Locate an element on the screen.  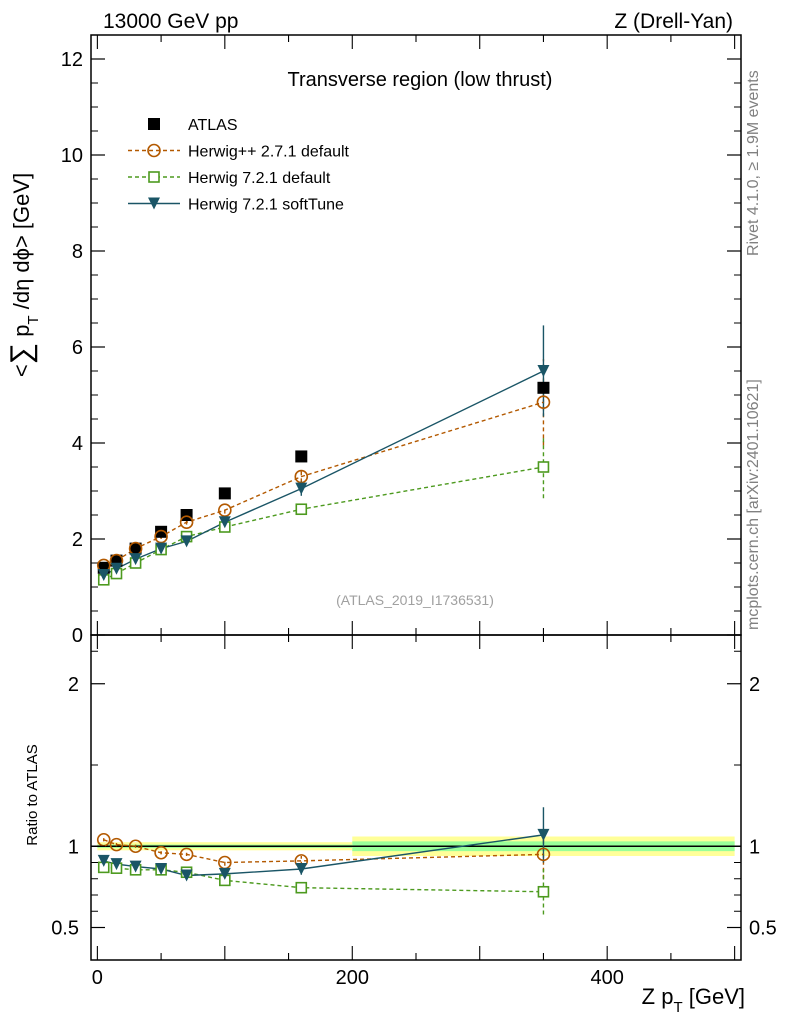
ytick-label: 10 is located at coordinates (72, 156).